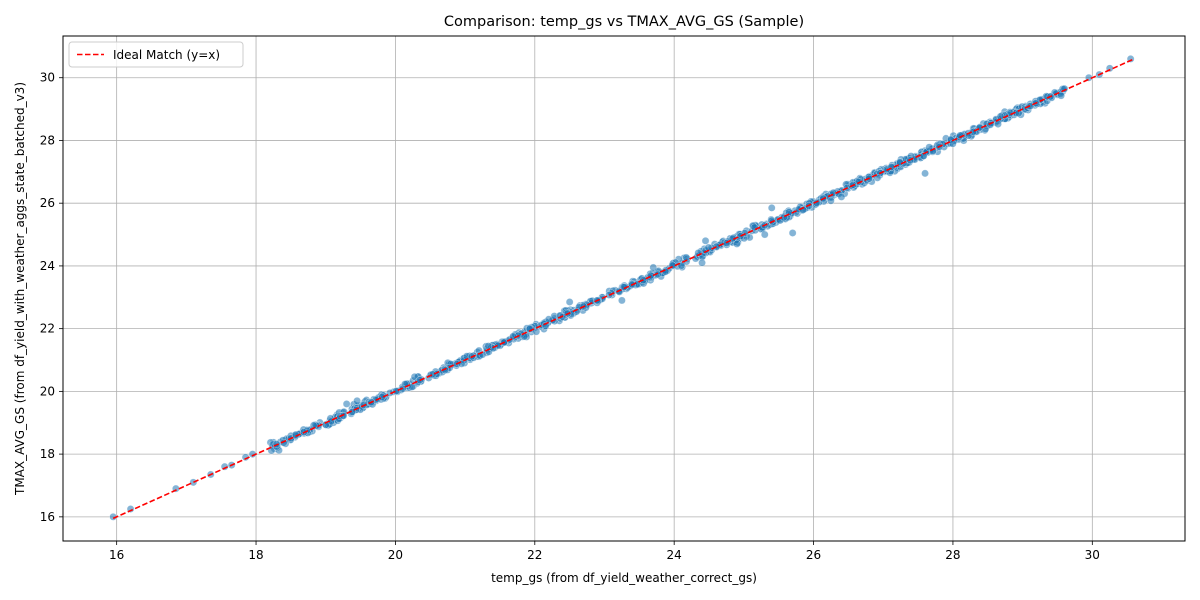 The height and width of the screenshot is (600, 1200). Describe the element at coordinates (47, 140) in the screenshot. I see `y-tick-label: 28` at that location.